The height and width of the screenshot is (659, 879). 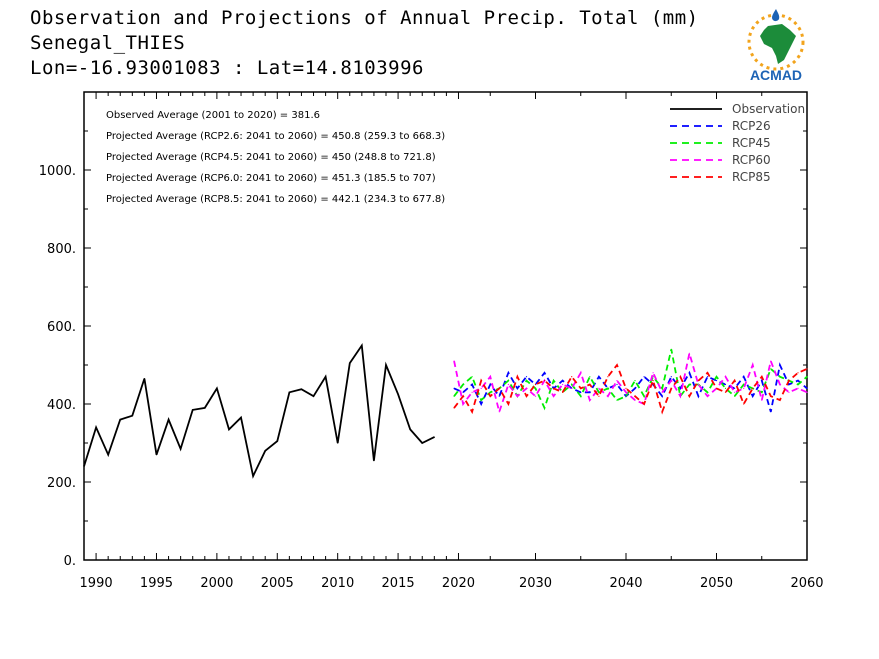 I want to click on legend-label-rcp45: RCP45, so click(x=751, y=143).